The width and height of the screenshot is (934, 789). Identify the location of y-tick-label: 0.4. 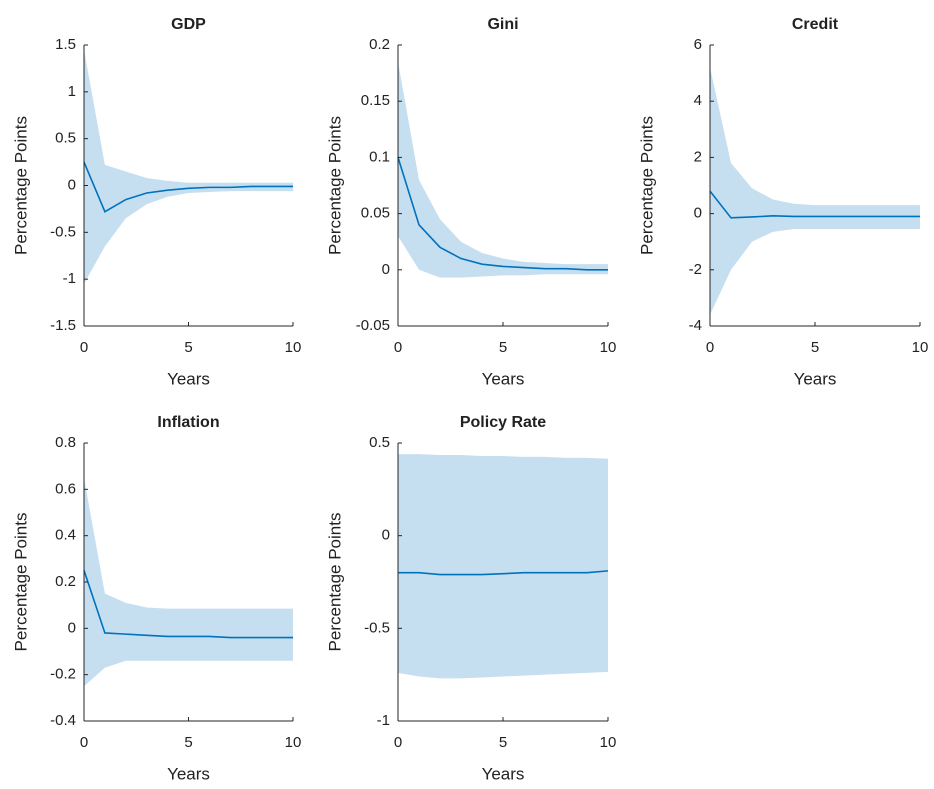
(65, 535).